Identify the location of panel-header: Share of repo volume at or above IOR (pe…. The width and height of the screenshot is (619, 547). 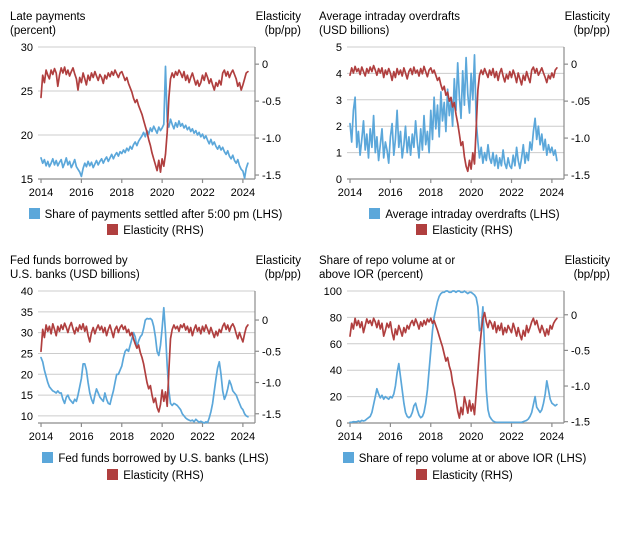
(464, 268).